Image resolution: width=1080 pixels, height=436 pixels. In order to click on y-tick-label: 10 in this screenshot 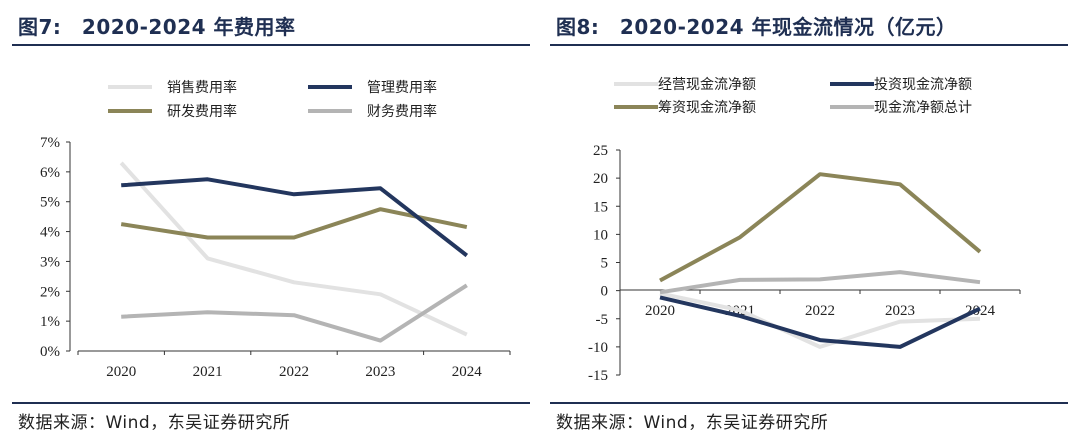, I will do `click(600, 235)`.